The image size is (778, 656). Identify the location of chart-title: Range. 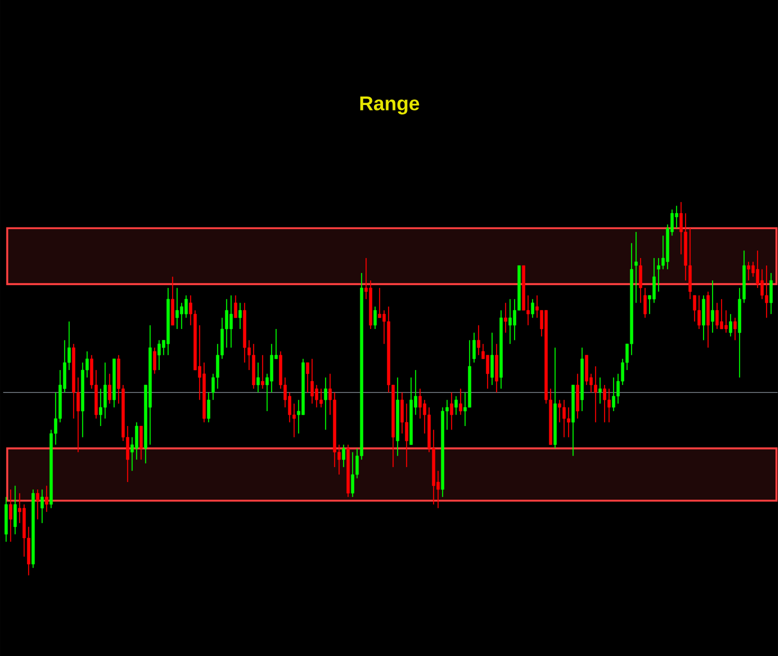
(390, 105).